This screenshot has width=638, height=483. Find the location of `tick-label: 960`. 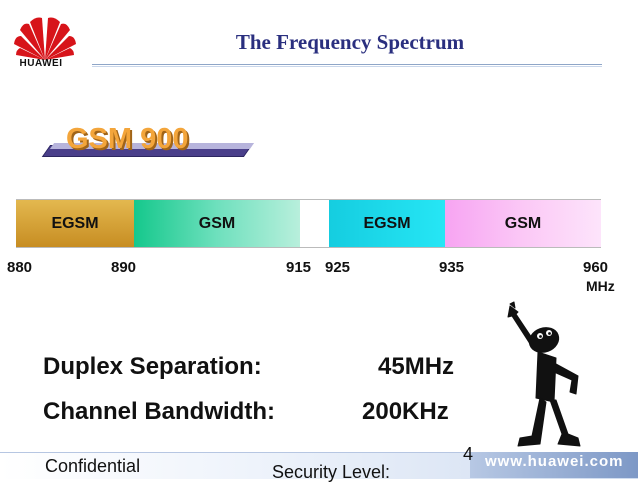

tick-label: 960 is located at coordinates (596, 267).